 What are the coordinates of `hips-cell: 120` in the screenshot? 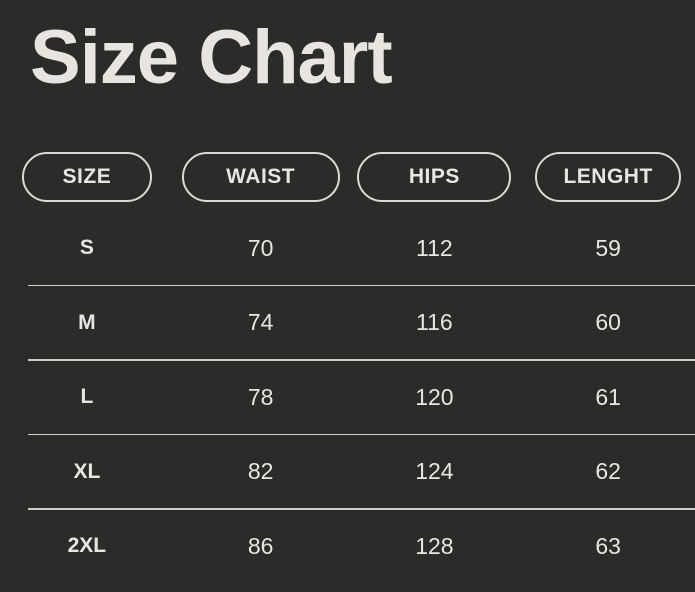 It's located at (434, 396).